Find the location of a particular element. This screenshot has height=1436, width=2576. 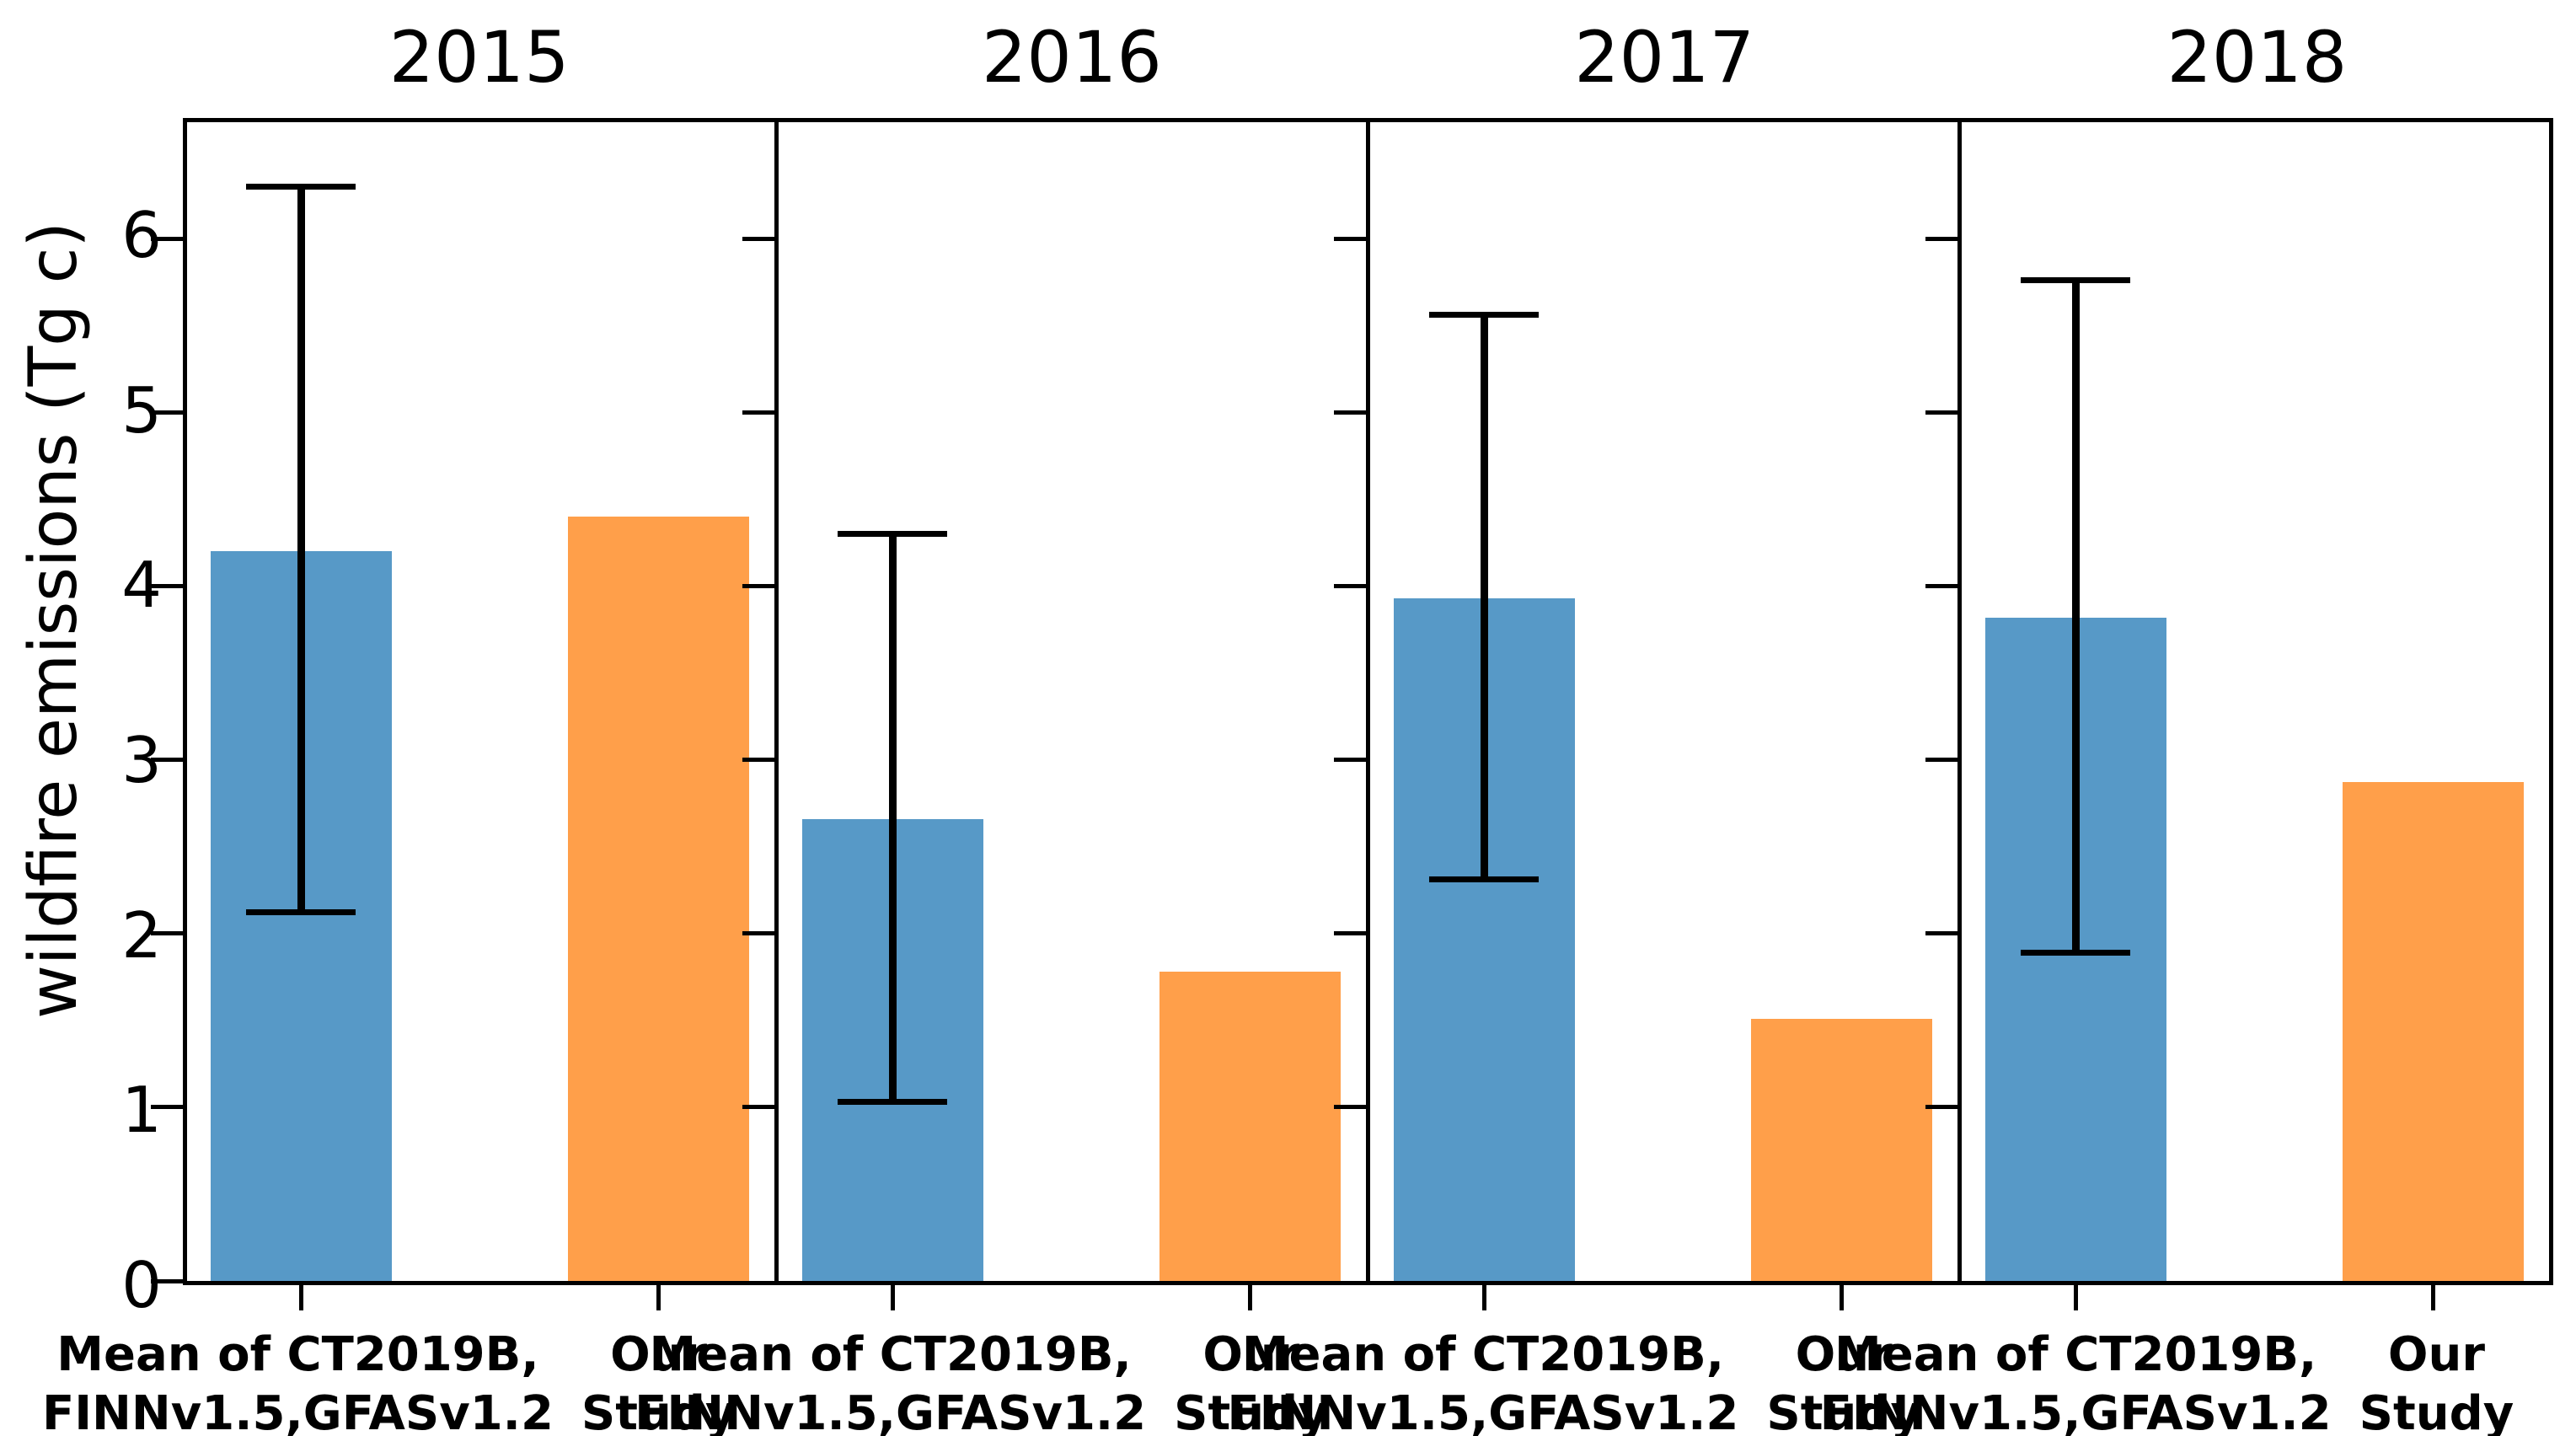

error-bar-cap-top-2016 is located at coordinates (893, 534).